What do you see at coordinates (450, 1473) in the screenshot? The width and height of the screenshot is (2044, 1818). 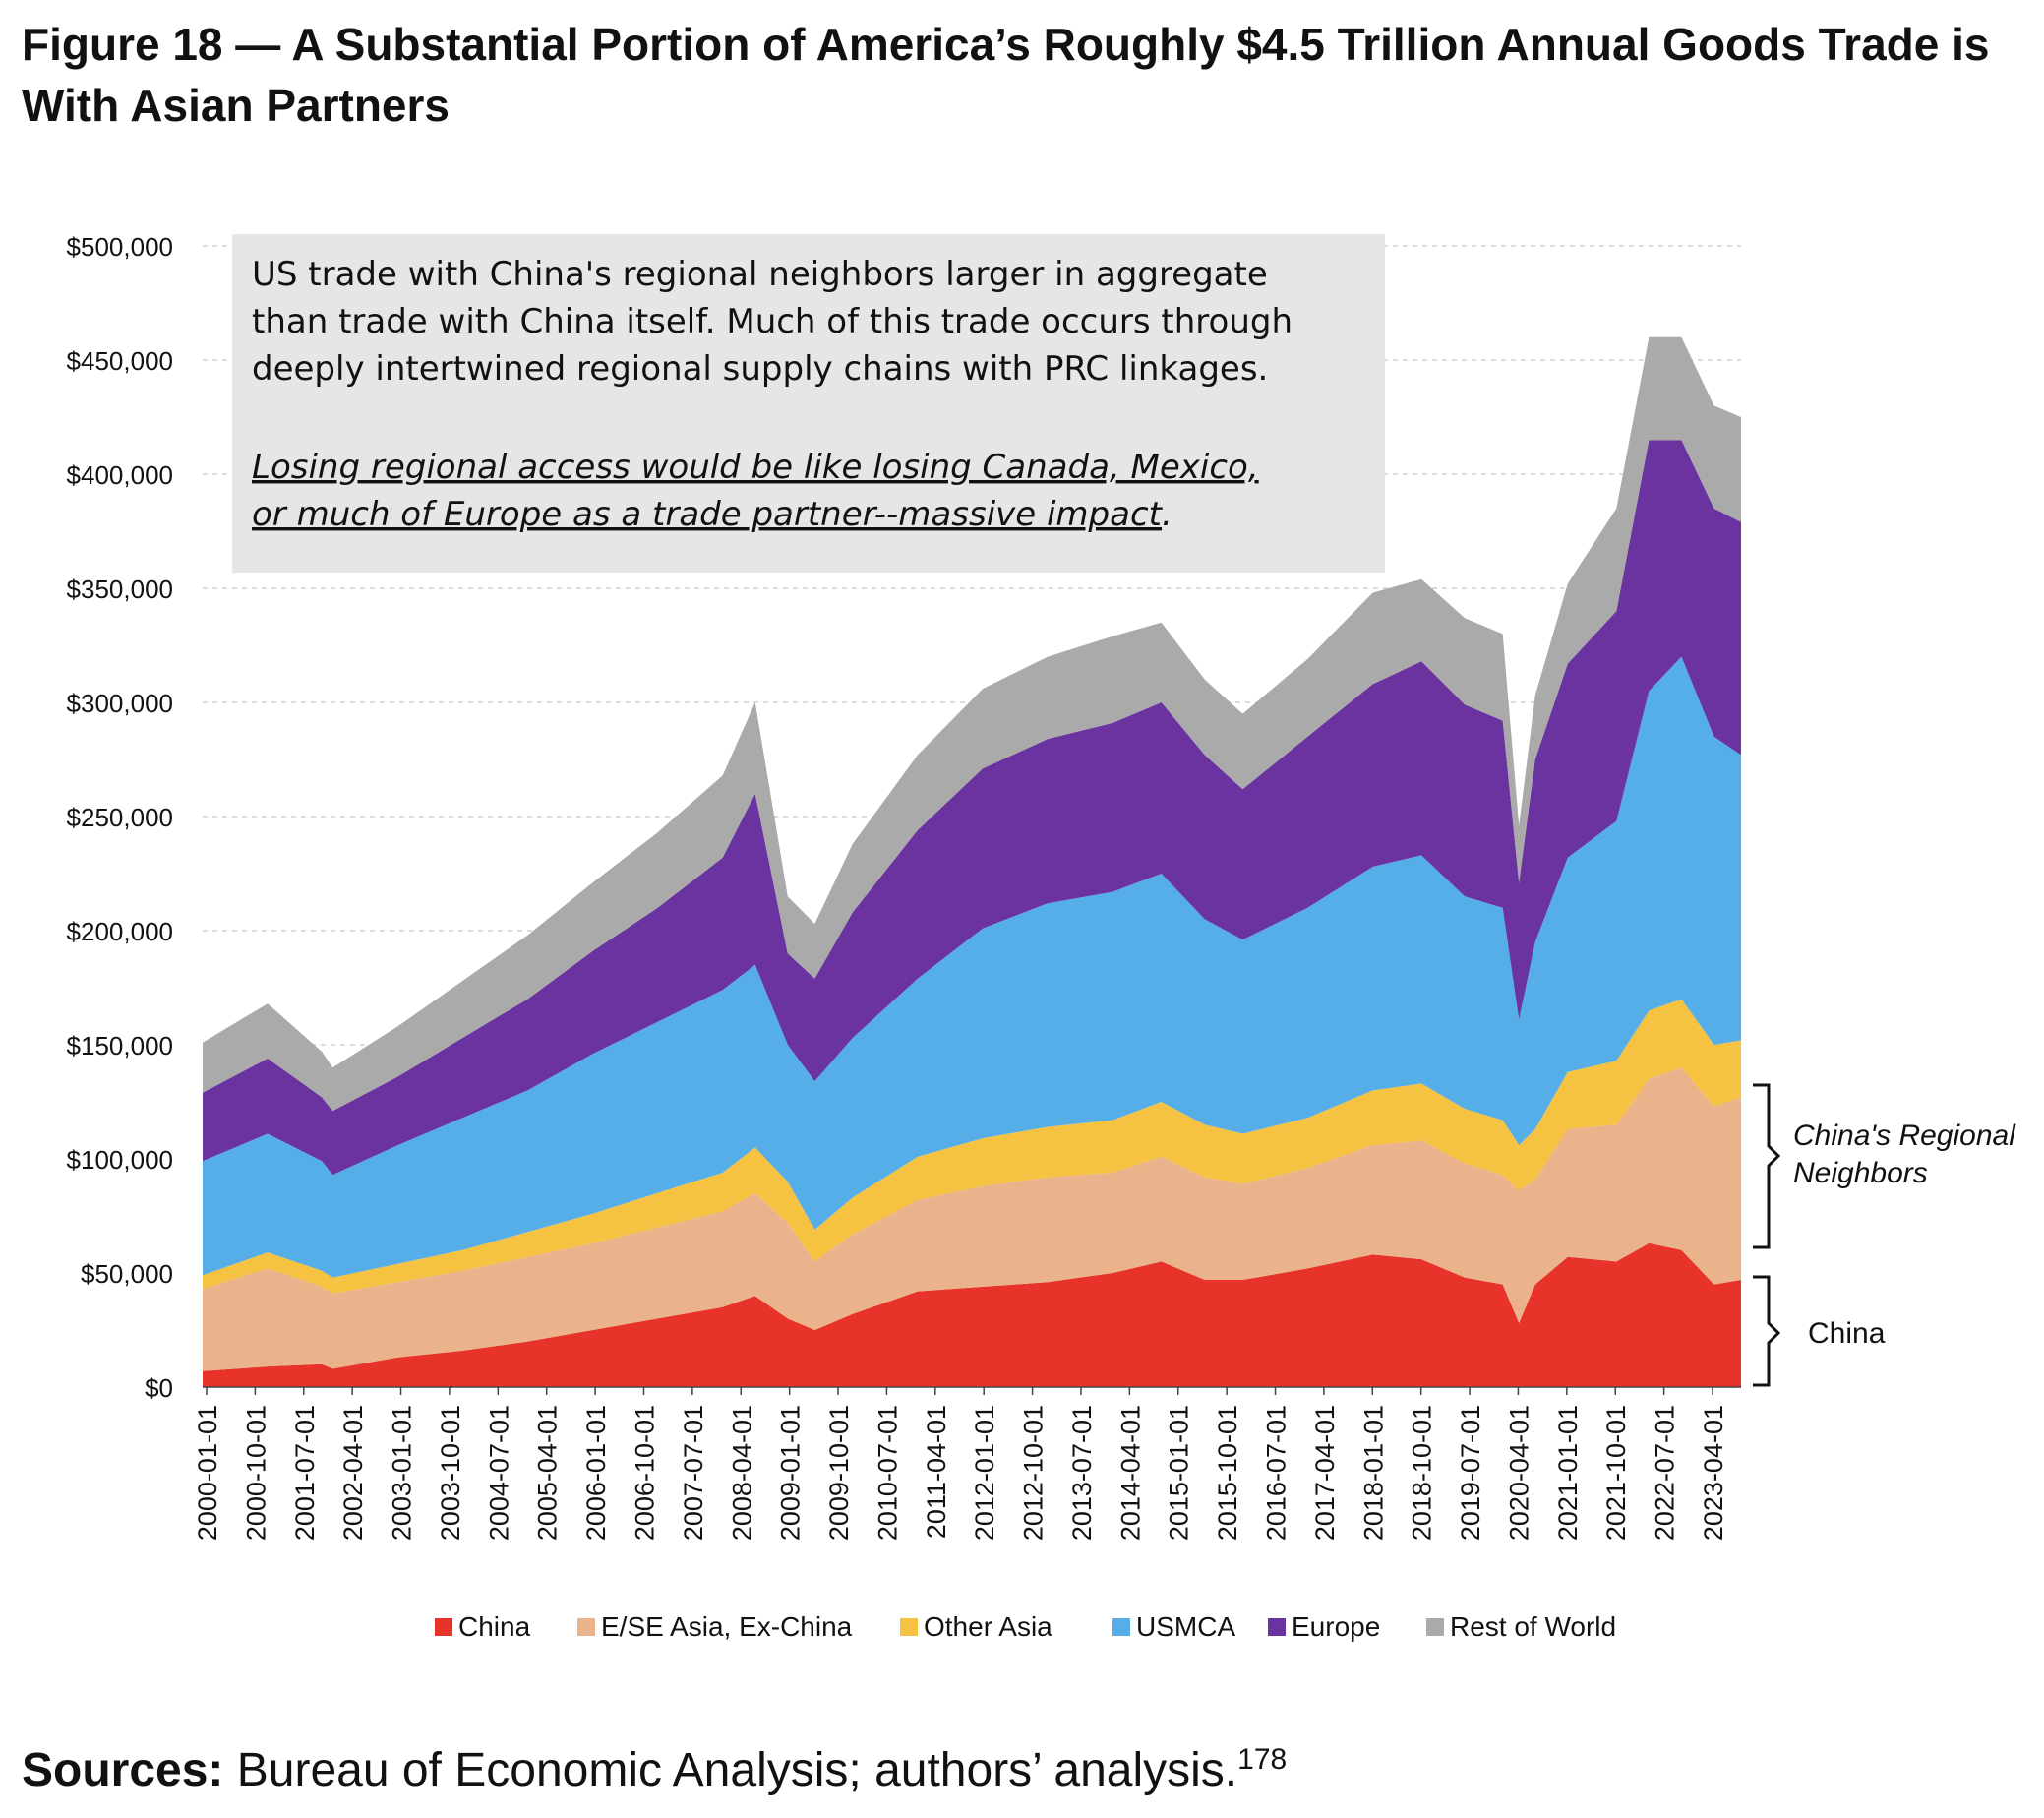 I see `x-tick-label: 2003-10-01` at bounding box center [450, 1473].